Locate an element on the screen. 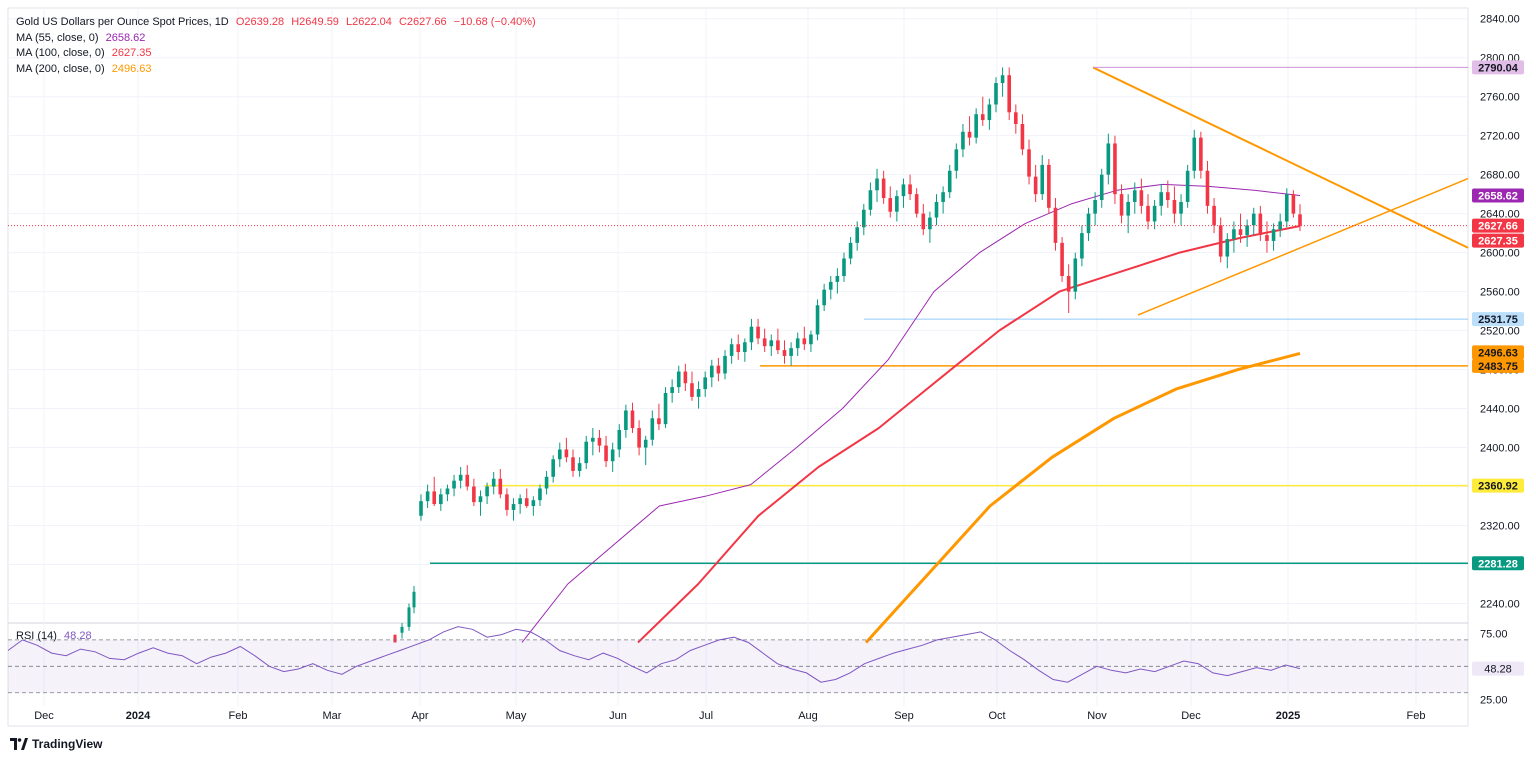 This screenshot has height=759, width=1536. price-tick-label: 2320.00 is located at coordinates (1500, 527).